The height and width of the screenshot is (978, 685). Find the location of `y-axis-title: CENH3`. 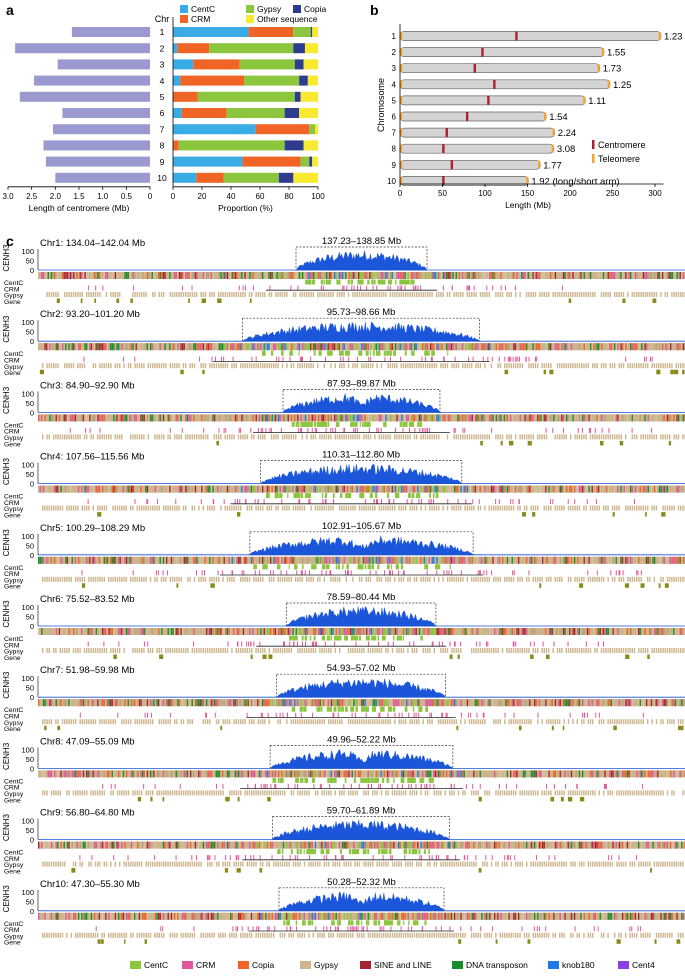

y-axis-title: CENH3 is located at coordinates (6, 400).